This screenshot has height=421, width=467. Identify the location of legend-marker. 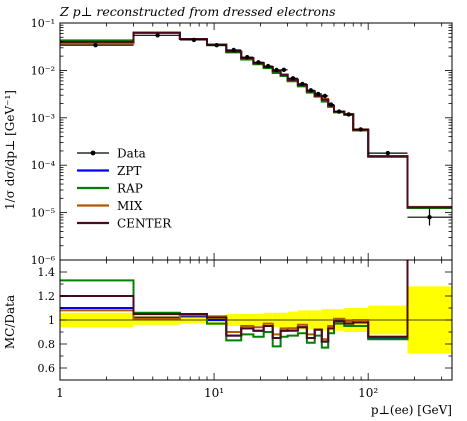
(93, 153).